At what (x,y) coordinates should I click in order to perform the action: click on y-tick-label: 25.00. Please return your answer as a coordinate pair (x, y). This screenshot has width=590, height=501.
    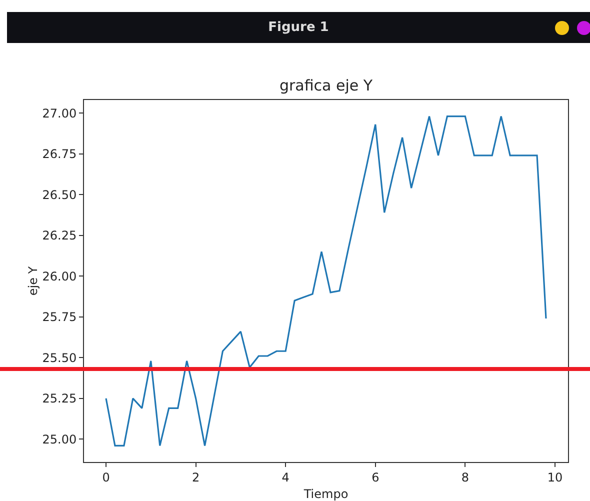
    Looking at the image, I should click on (59, 439).